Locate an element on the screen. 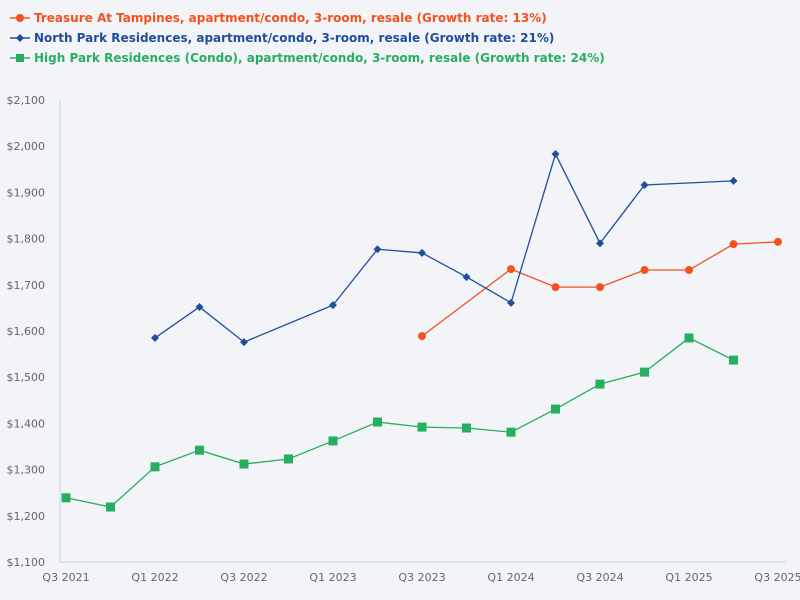  x-tick-label: Q3 2021 is located at coordinates (65, 577).